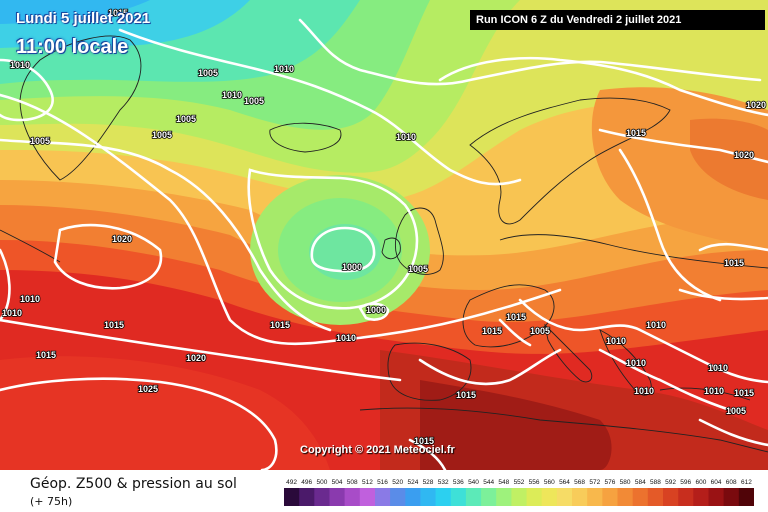 The width and height of the screenshot is (768, 512). I want to click on scale-tick-label: 524, so click(412, 482).